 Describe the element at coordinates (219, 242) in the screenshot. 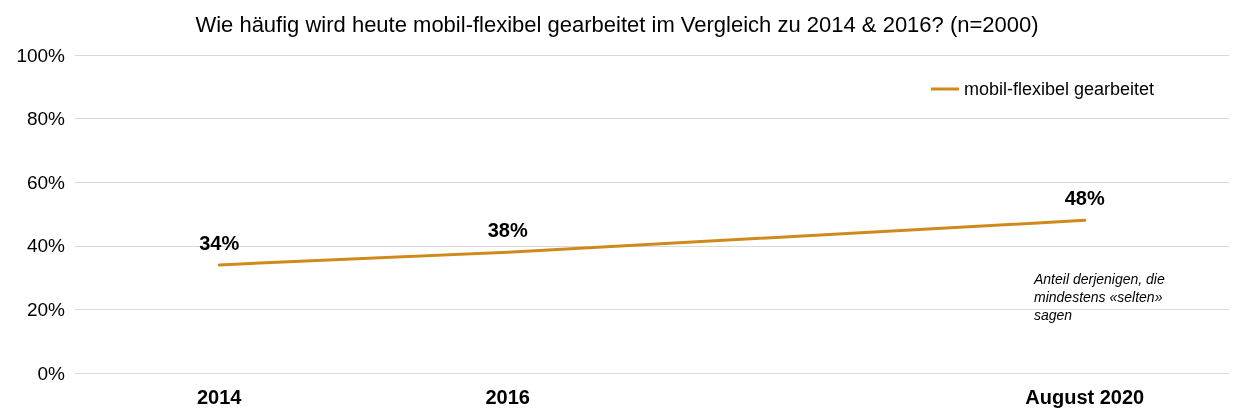

I see `text: 34%` at that location.